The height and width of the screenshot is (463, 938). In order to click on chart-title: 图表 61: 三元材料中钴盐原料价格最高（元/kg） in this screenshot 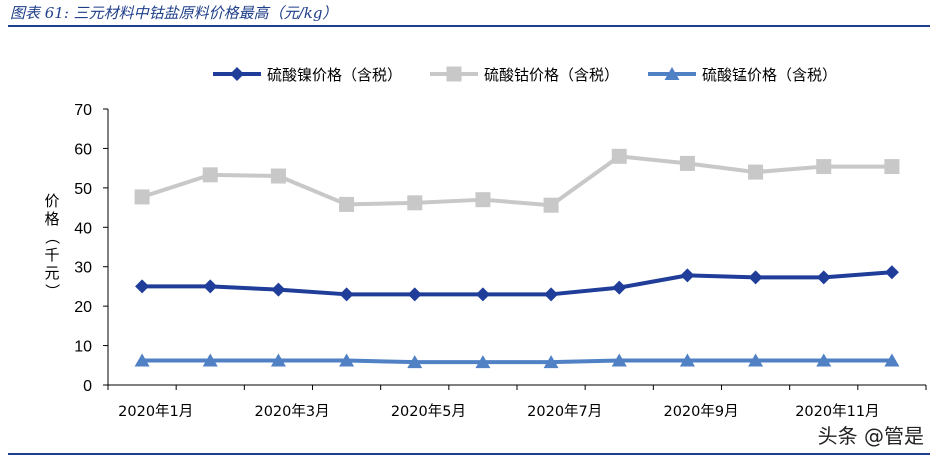, I will do `click(174, 13)`.